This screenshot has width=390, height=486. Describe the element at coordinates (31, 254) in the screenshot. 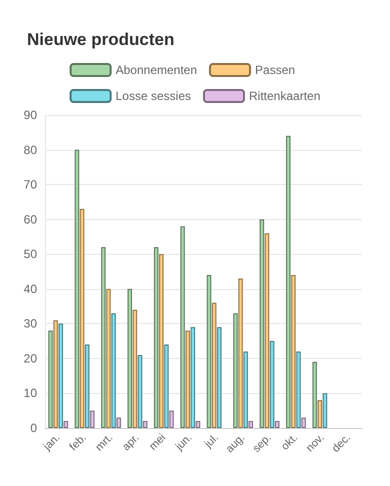

I see `y-tick-label: 50` at that location.